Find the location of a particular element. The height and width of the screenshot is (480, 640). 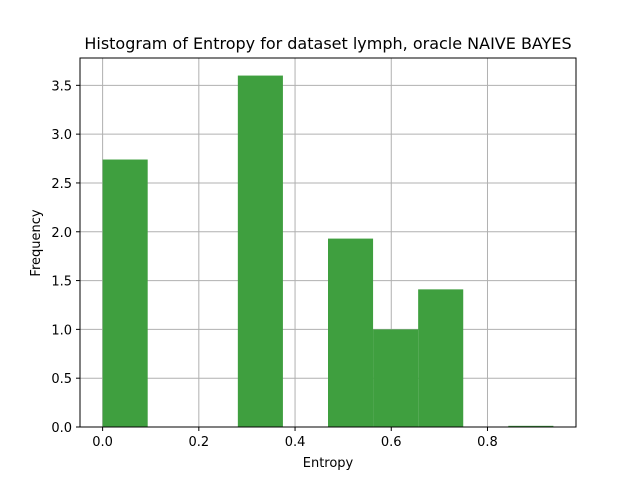

x-tick-label: 0.2 is located at coordinates (198, 442).